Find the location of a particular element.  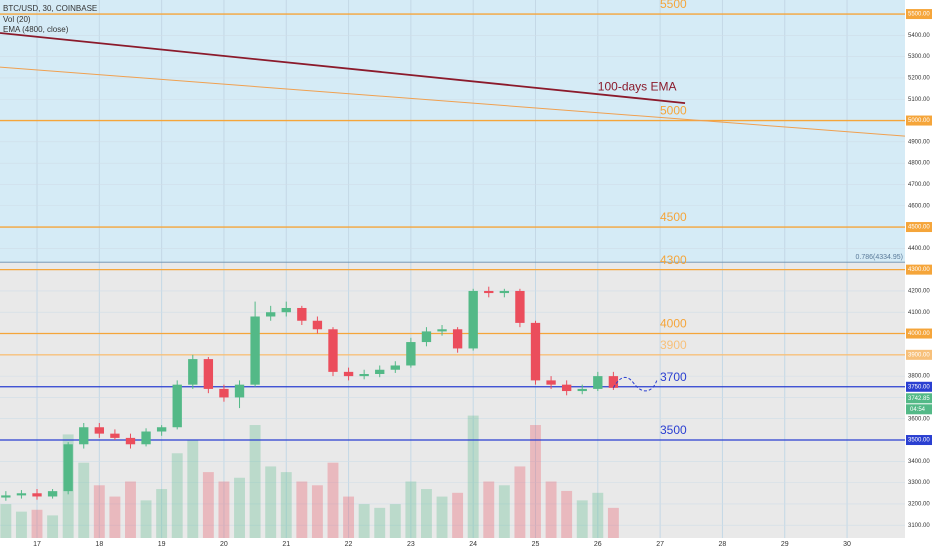

x-tick-label: 22 is located at coordinates (349, 544).